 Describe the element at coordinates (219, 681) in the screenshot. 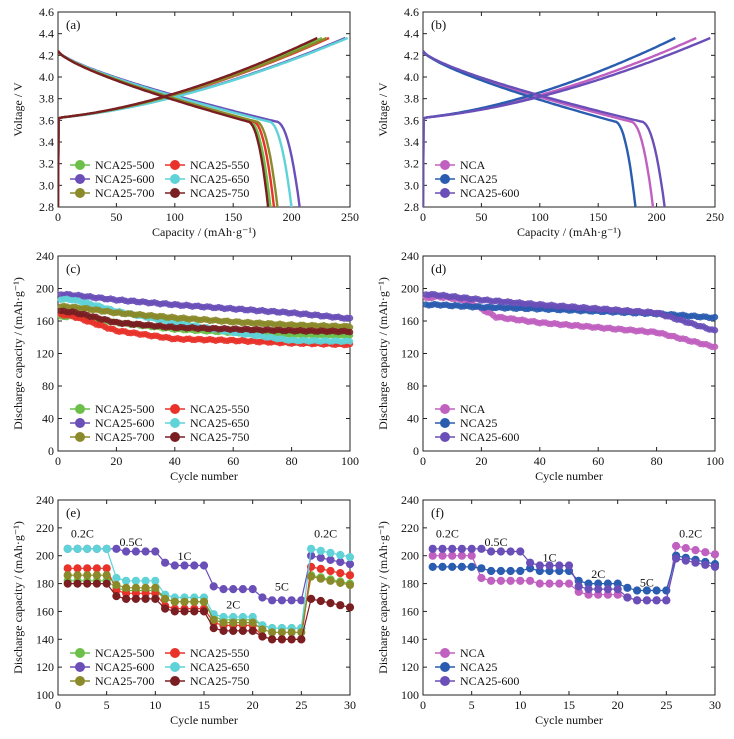

I see `legend-entry: NCA25-750` at that location.